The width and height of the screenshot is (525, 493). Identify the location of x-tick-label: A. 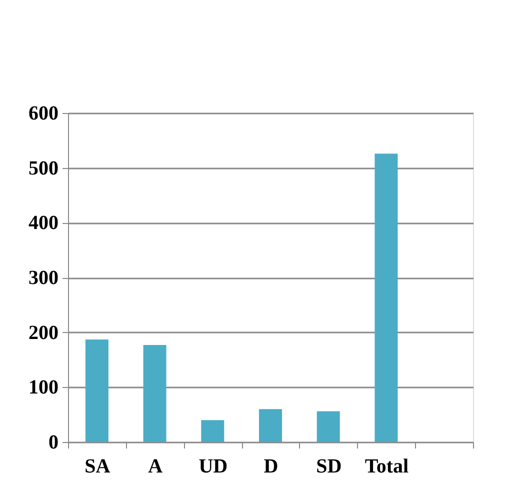
(156, 467).